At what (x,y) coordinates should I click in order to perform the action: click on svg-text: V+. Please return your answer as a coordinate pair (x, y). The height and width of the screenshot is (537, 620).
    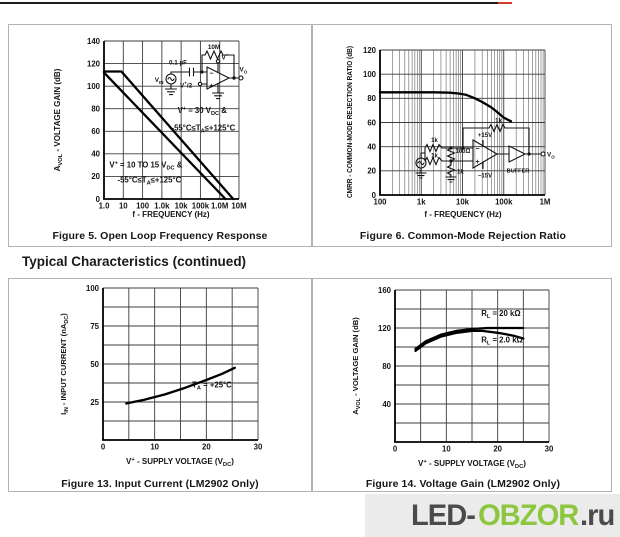
    Looking at the image, I should click on (225, 57).